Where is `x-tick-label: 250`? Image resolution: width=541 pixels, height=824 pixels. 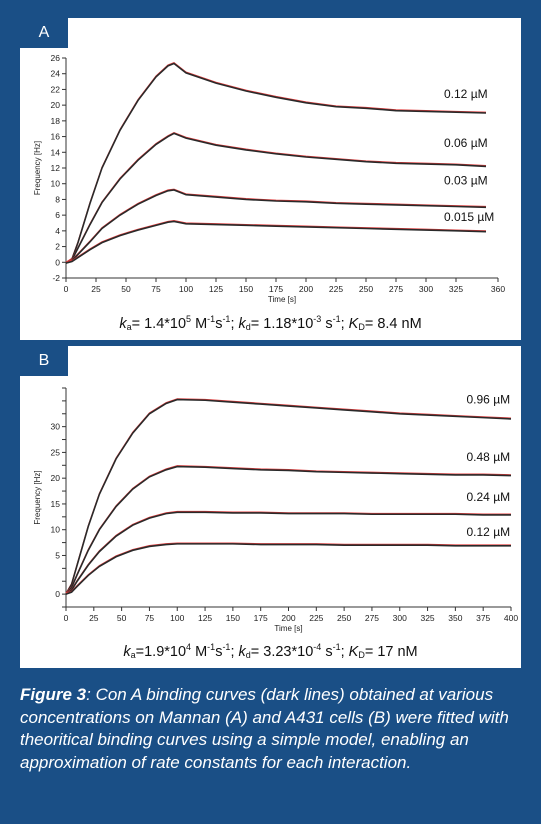
x-tick-label: 250 is located at coordinates (344, 618).